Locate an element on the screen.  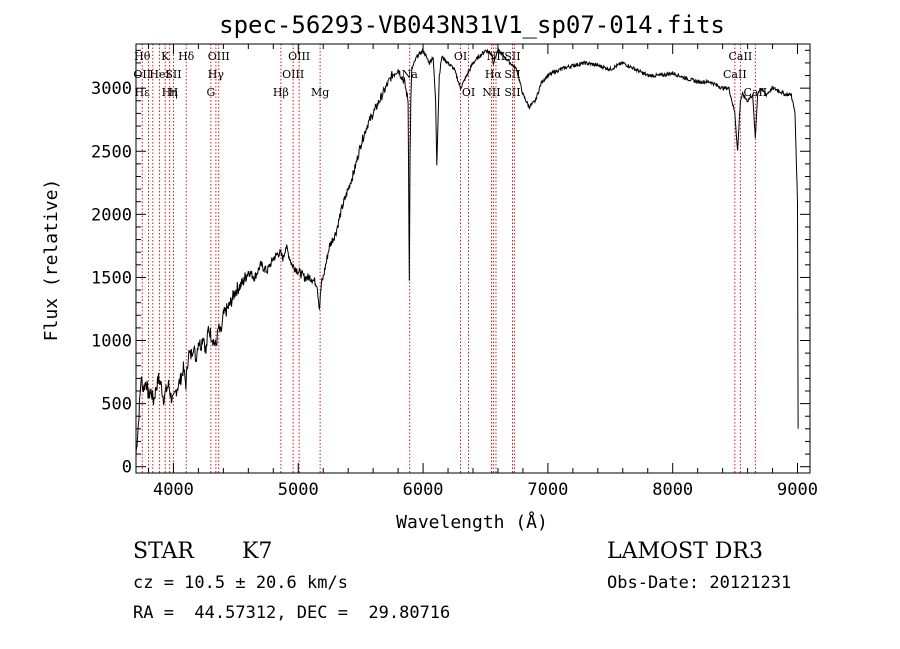
chart-title: spec-56293-VB043N31V1_sp07-014.fits is located at coordinates (472, 25).